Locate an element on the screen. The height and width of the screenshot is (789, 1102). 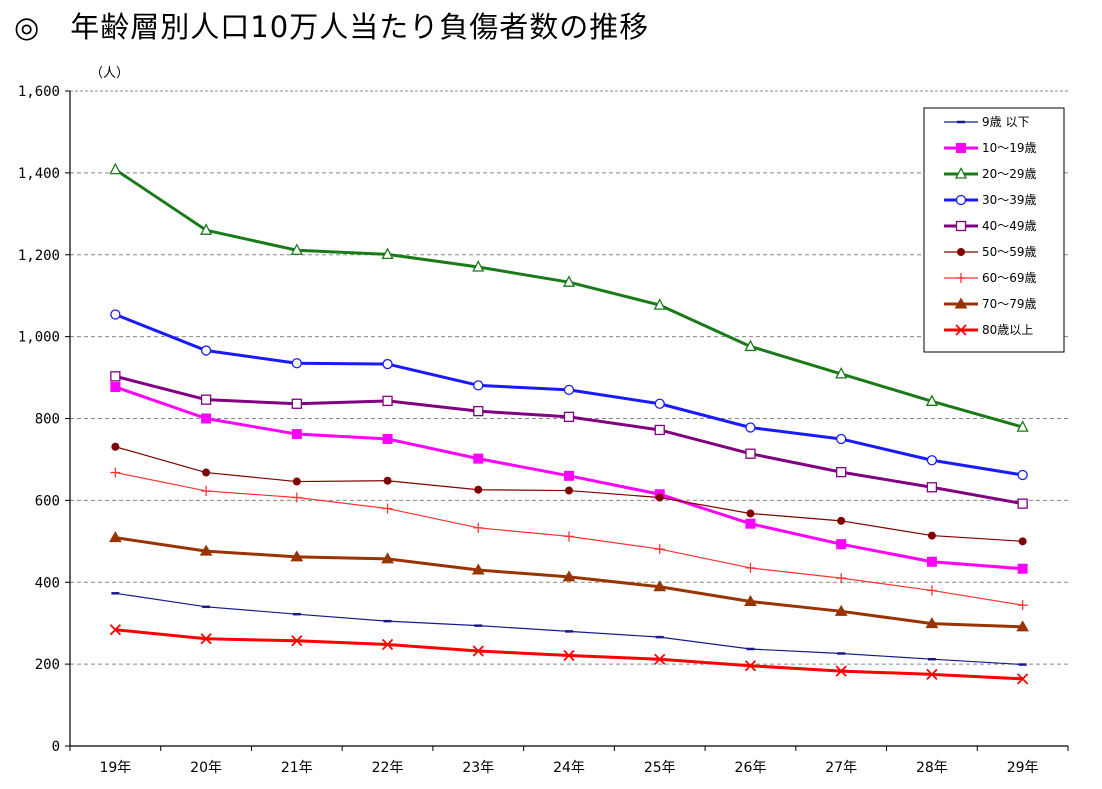
y-tick-label: 0 is located at coordinates (56, 747).